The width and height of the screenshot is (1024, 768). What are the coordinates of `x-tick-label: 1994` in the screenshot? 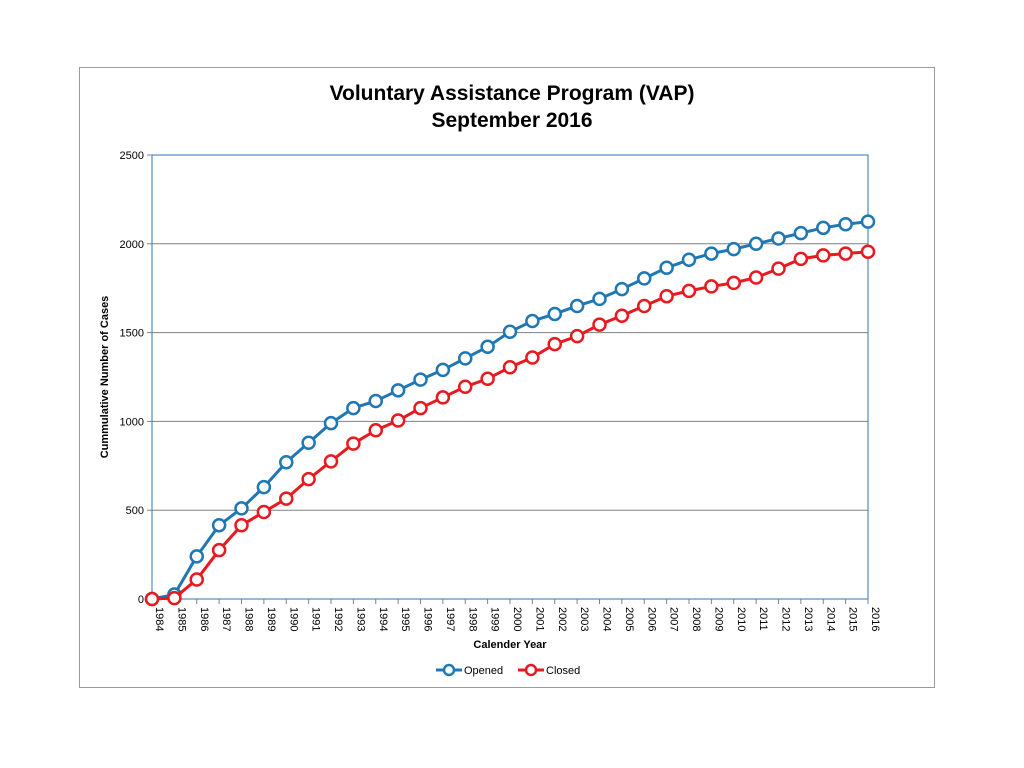 It's located at (383, 619).